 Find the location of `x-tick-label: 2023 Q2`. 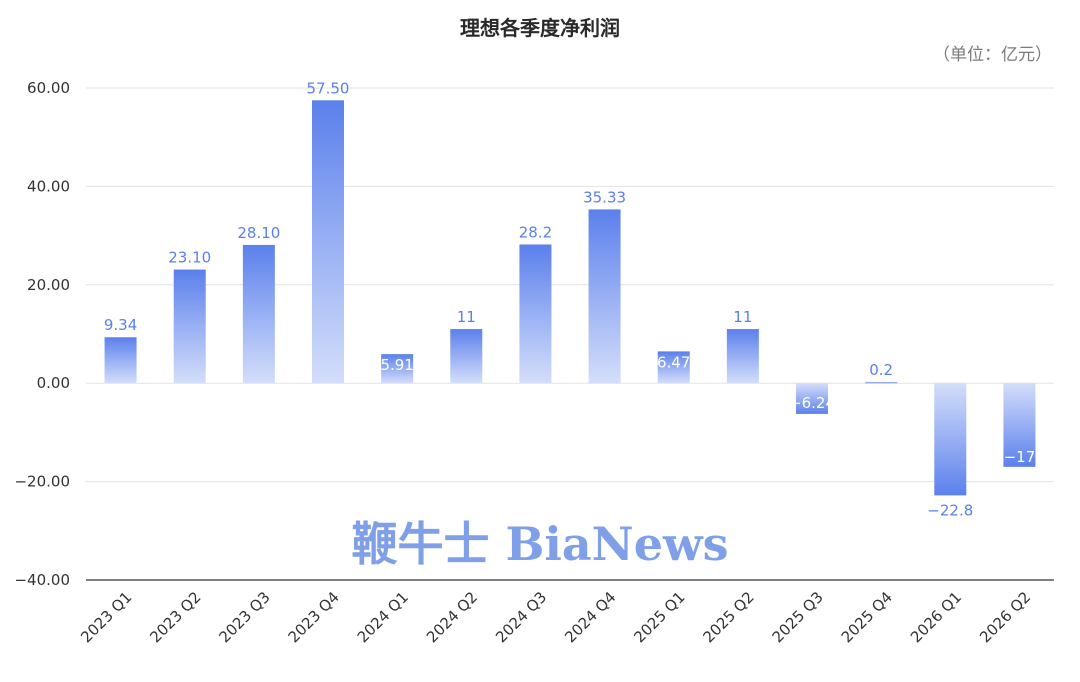

x-tick-label: 2023 Q2 is located at coordinates (175, 617).